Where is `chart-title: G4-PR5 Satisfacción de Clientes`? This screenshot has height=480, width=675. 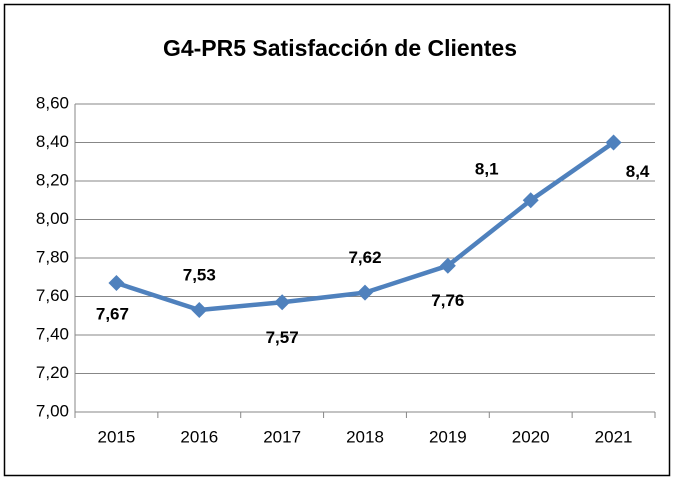 chart-title: G4-PR5 Satisfacción de Clientes is located at coordinates (340, 48).